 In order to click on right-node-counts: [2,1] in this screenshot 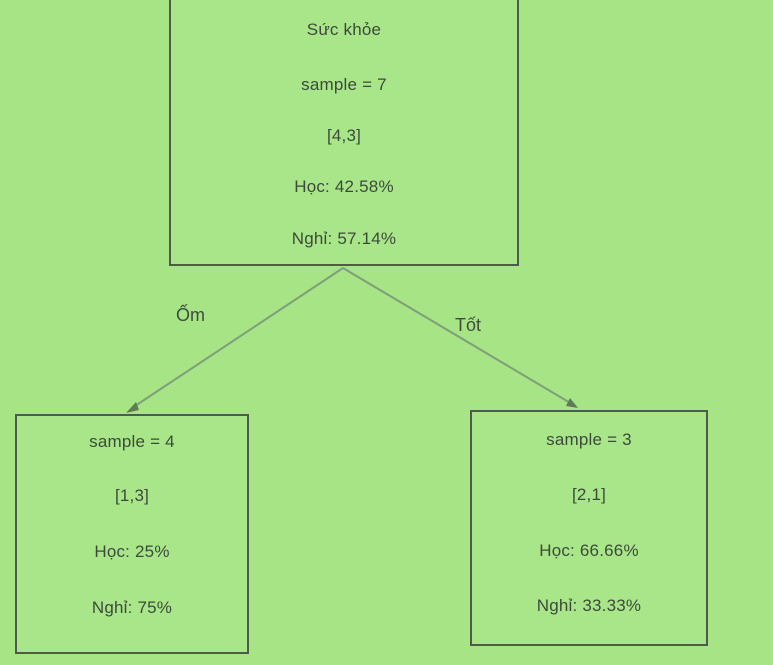, I will do `click(589, 494)`.